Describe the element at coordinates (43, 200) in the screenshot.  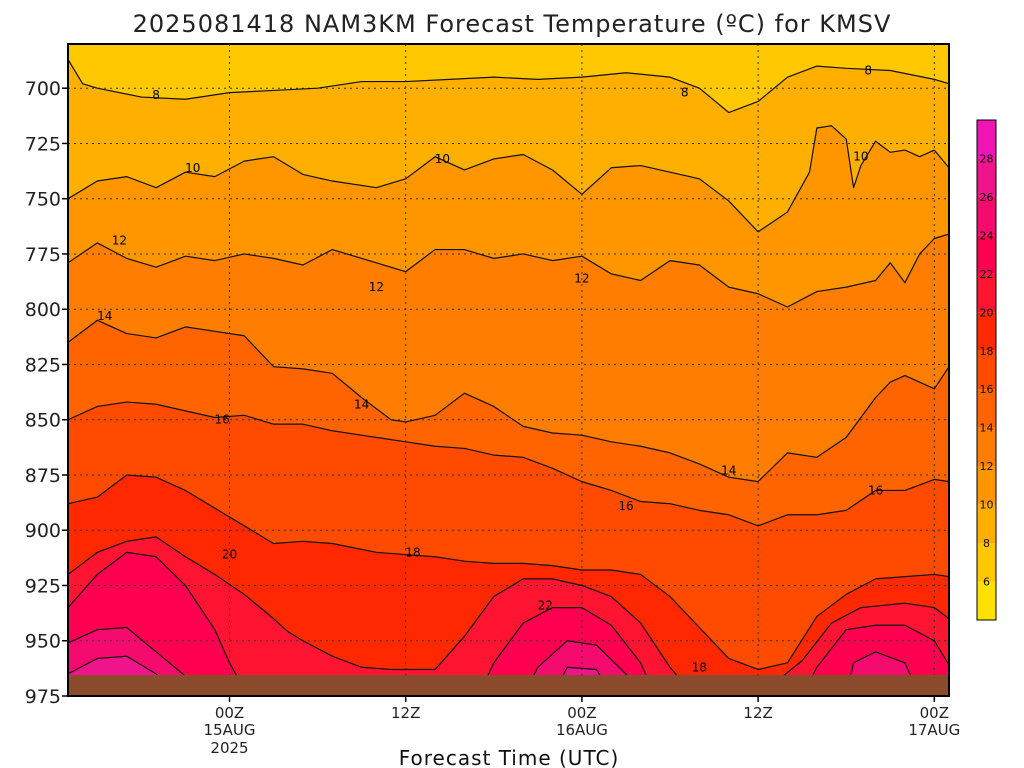
I see `y-tick-label-750: 750` at that location.